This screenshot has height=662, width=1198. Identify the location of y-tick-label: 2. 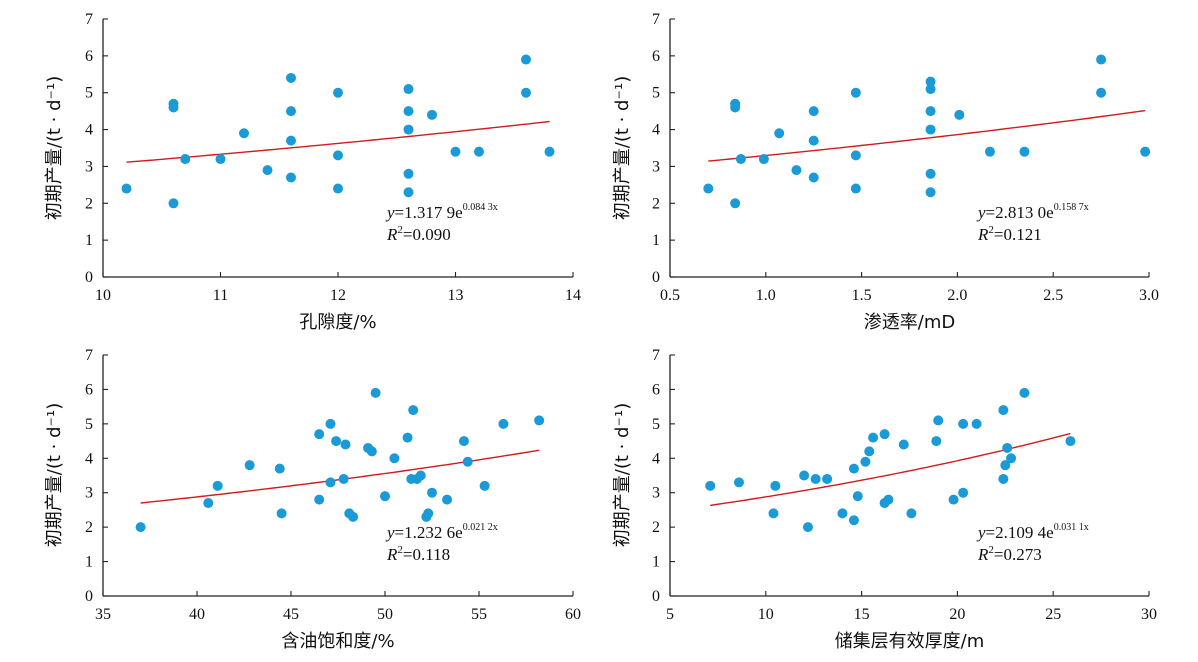
(656, 203).